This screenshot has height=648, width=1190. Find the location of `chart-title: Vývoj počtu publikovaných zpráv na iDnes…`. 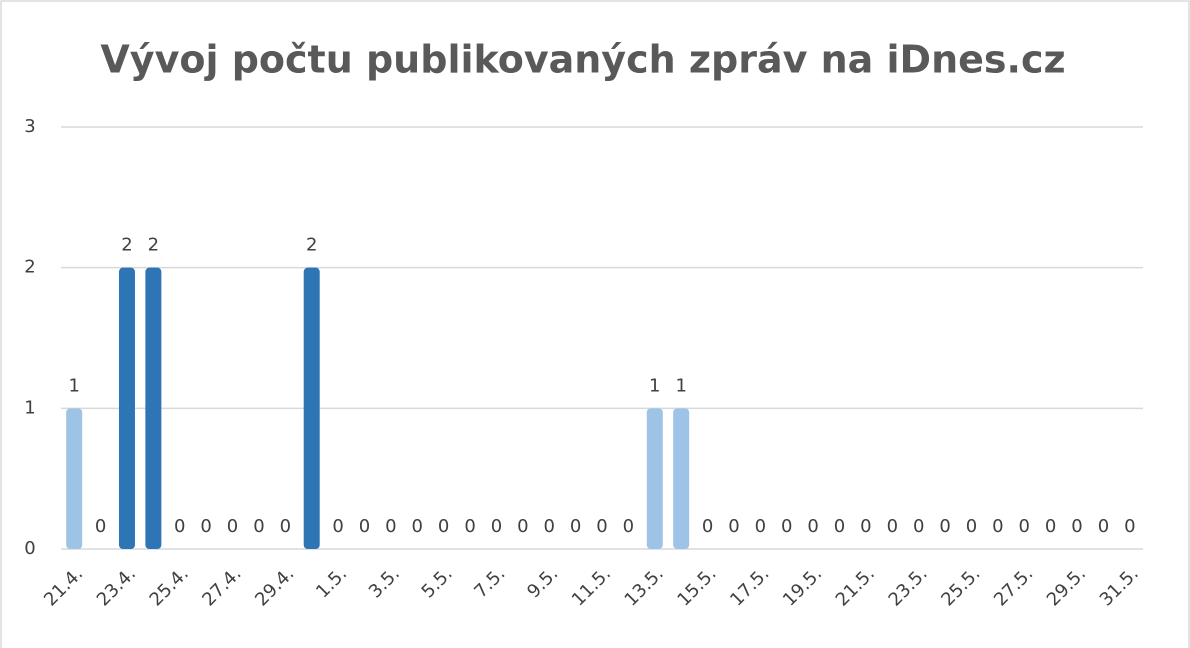

chart-title: Vývoj počtu publikovaných zpráv na iDnes… is located at coordinates (582, 60).